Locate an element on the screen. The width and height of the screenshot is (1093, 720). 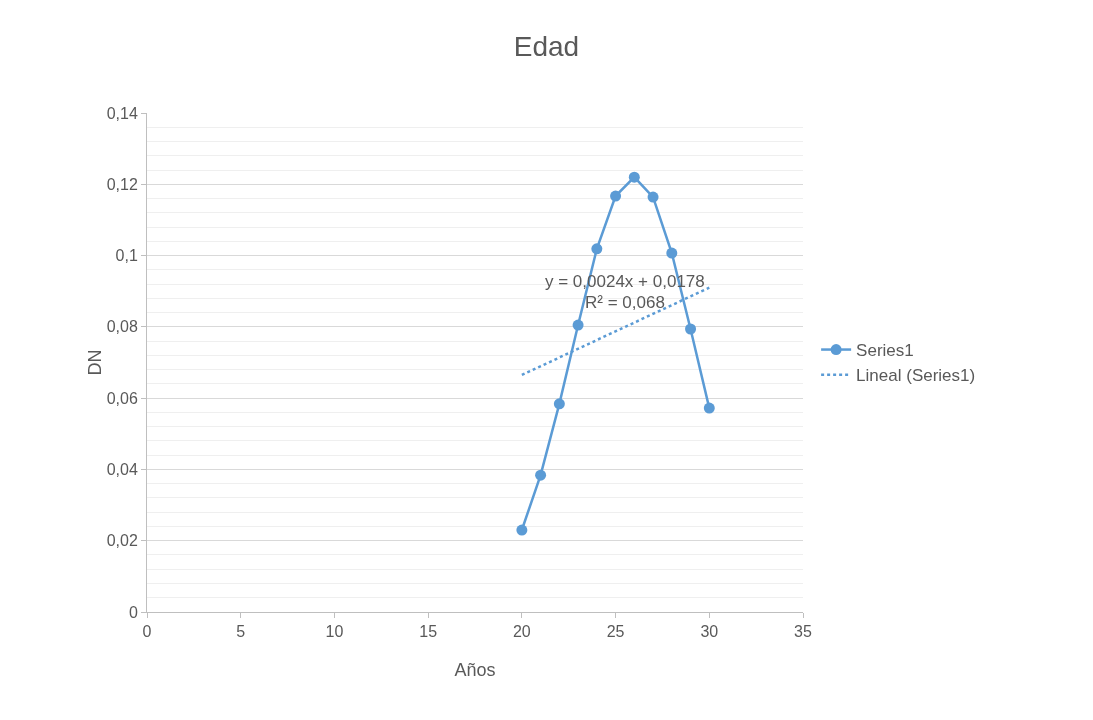
x-tick-label: 10 is located at coordinates (334, 632).